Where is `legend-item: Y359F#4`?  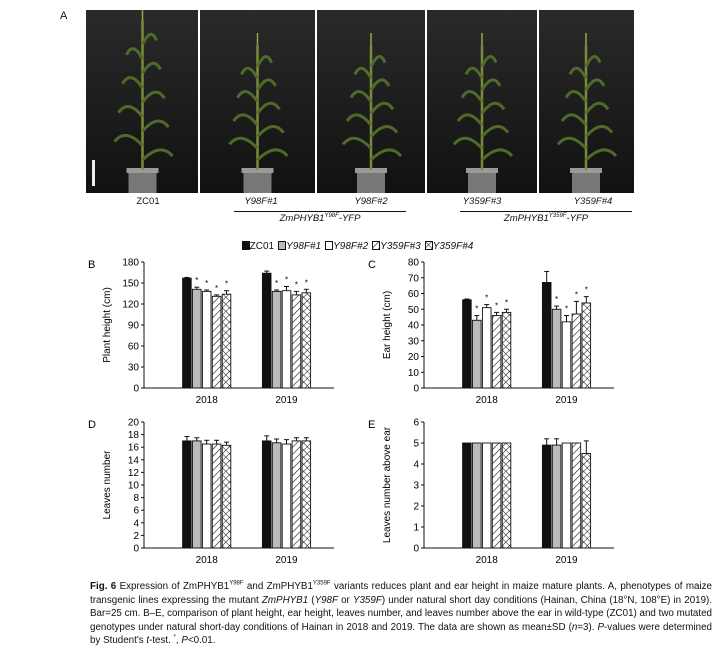 legend-item: Y359F#4 is located at coordinates (449, 246).